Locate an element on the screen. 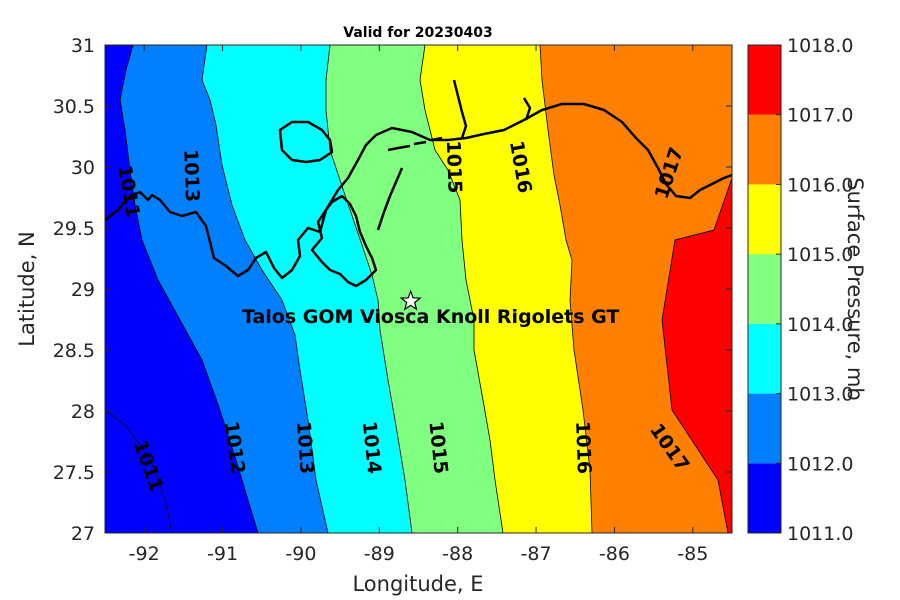  x-tick-label: -91 is located at coordinates (222, 554).